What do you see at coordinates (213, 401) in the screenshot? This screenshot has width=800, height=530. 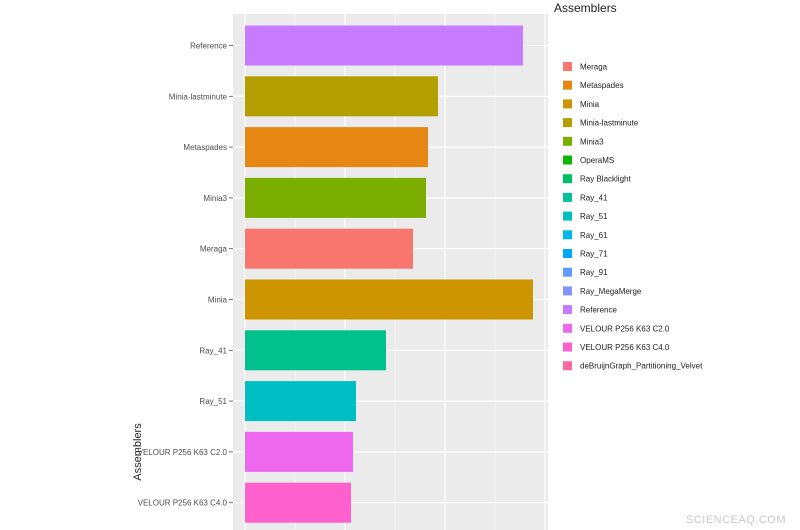 I see `y-tick-label: Ray_51` at bounding box center [213, 401].